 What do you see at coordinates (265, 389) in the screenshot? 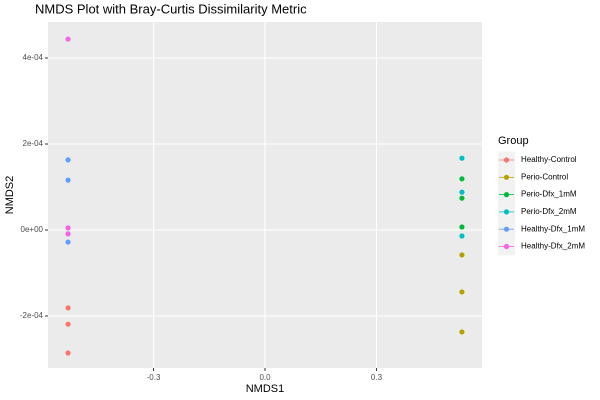
I see `x-axis-title: NMDS1` at bounding box center [265, 389].